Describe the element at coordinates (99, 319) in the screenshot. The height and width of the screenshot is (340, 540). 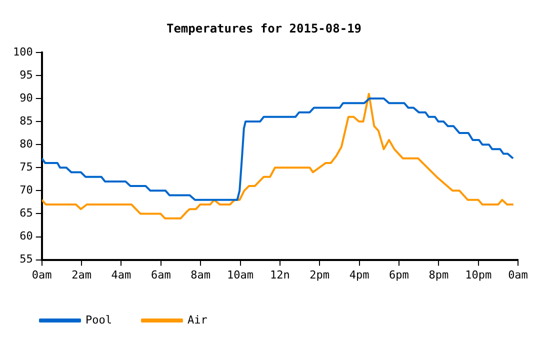
I see `legend-label: Pool` at that location.